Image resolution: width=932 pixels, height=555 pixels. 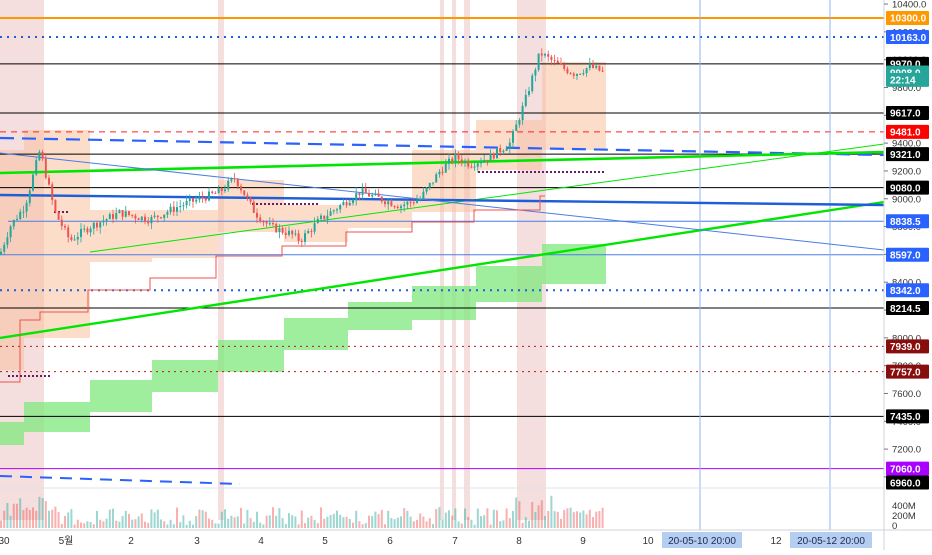 I want to click on price-label: 22:14, so click(x=903, y=81).